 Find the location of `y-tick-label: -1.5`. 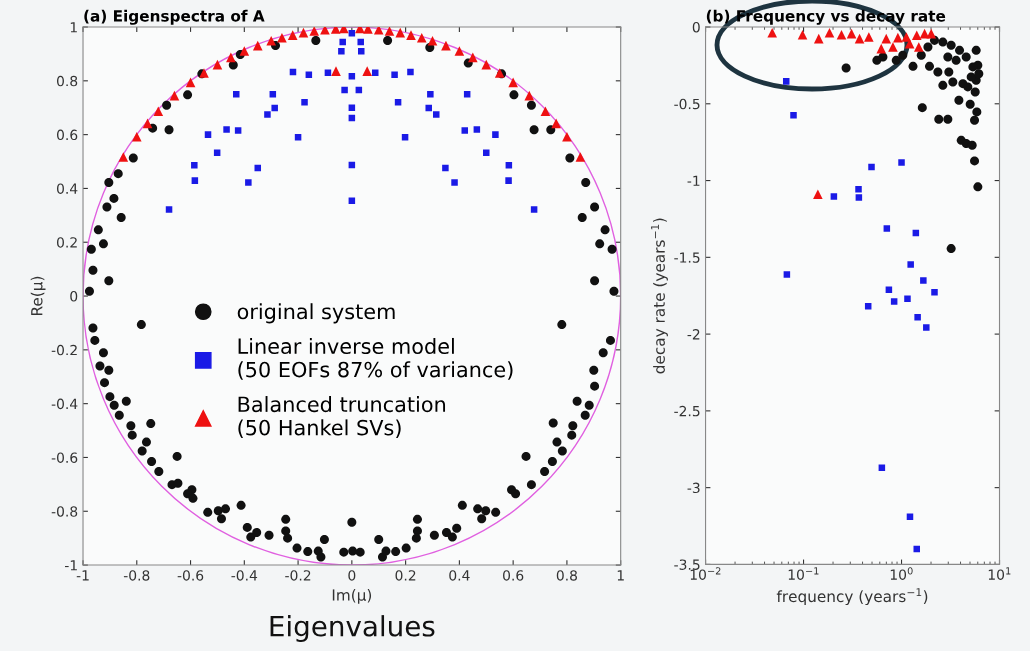

y-tick-label: -1.5 is located at coordinates (687, 257).